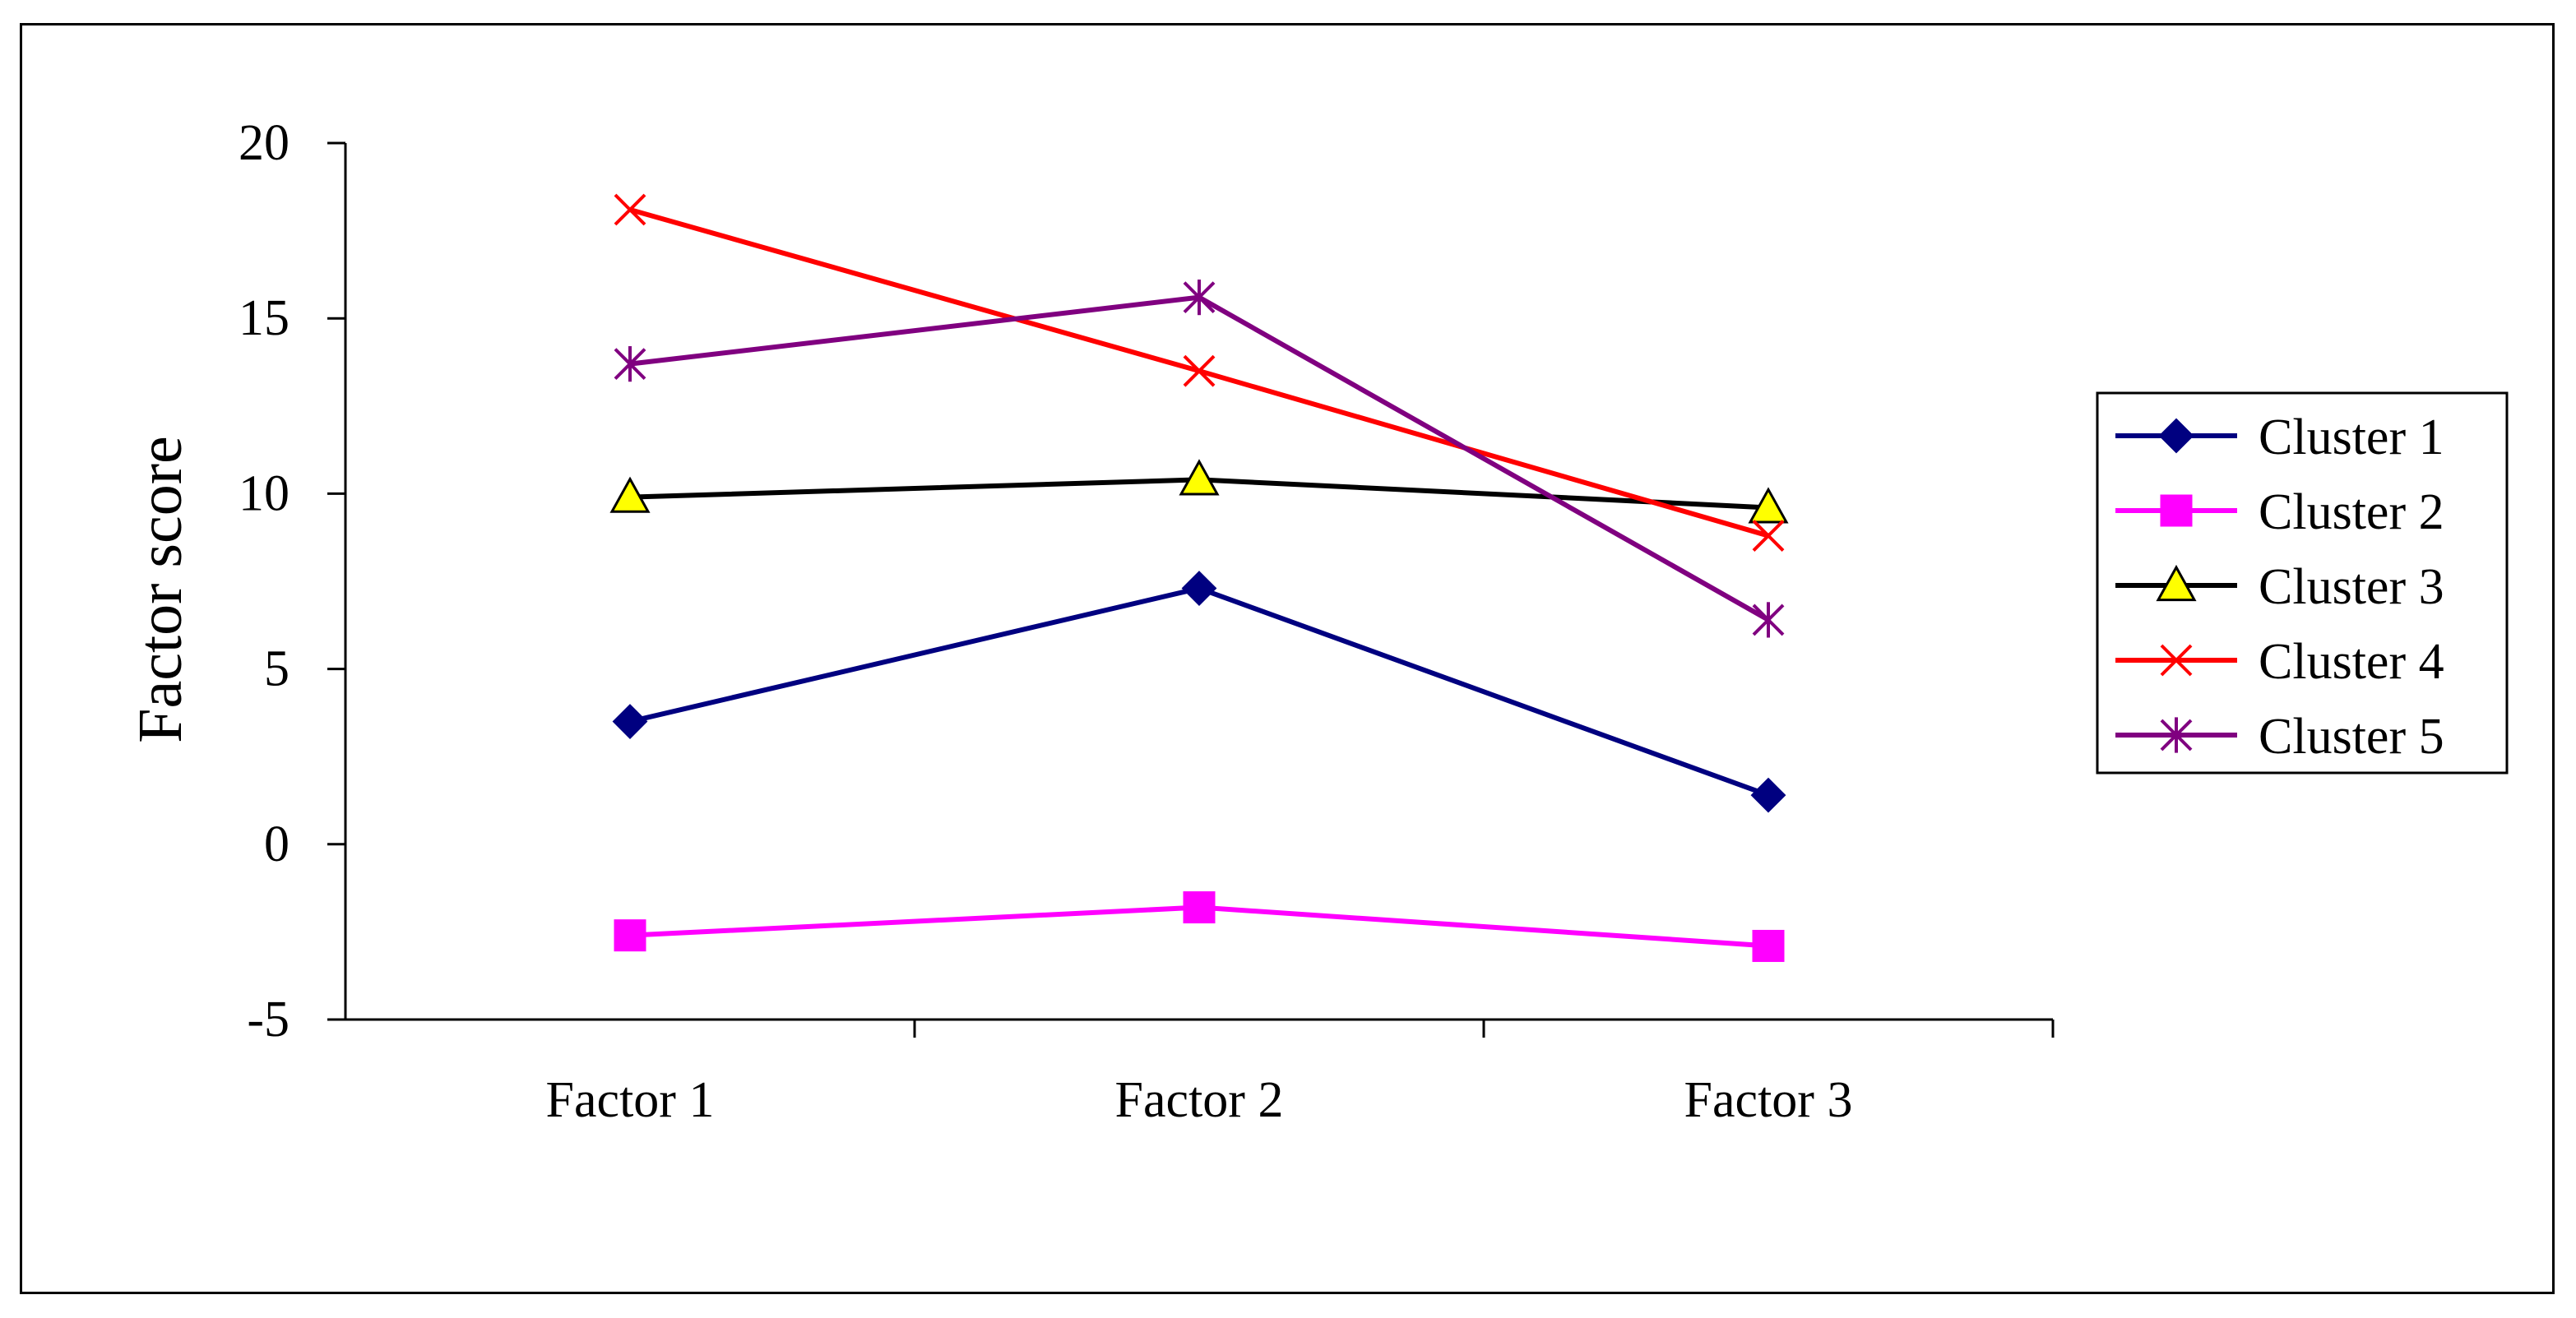  Describe the element at coordinates (1768, 1100) in the screenshot. I see `x-tick-label: Factor 3` at that location.